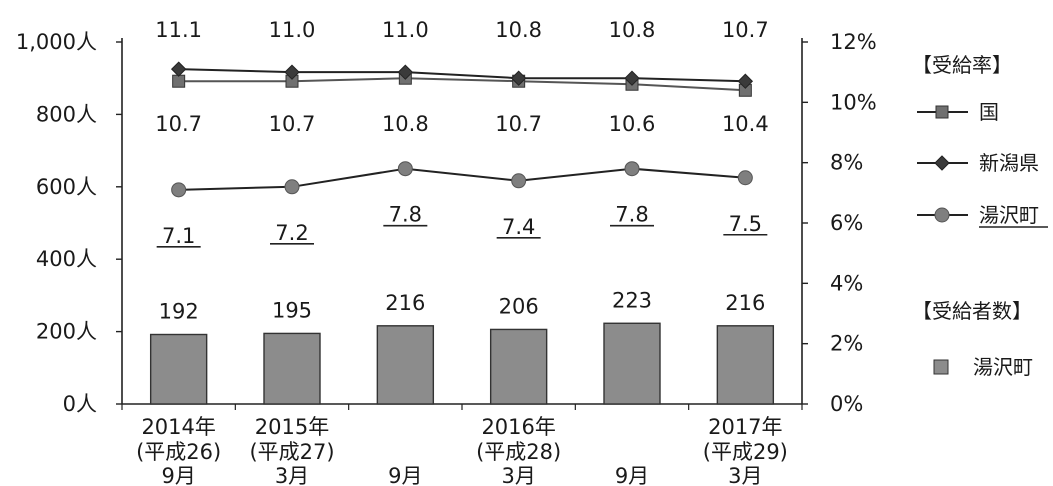 This screenshot has width=1053, height=486. What do you see at coordinates (853, 42) in the screenshot?
I see `y-right-tick-label: 12%` at bounding box center [853, 42].